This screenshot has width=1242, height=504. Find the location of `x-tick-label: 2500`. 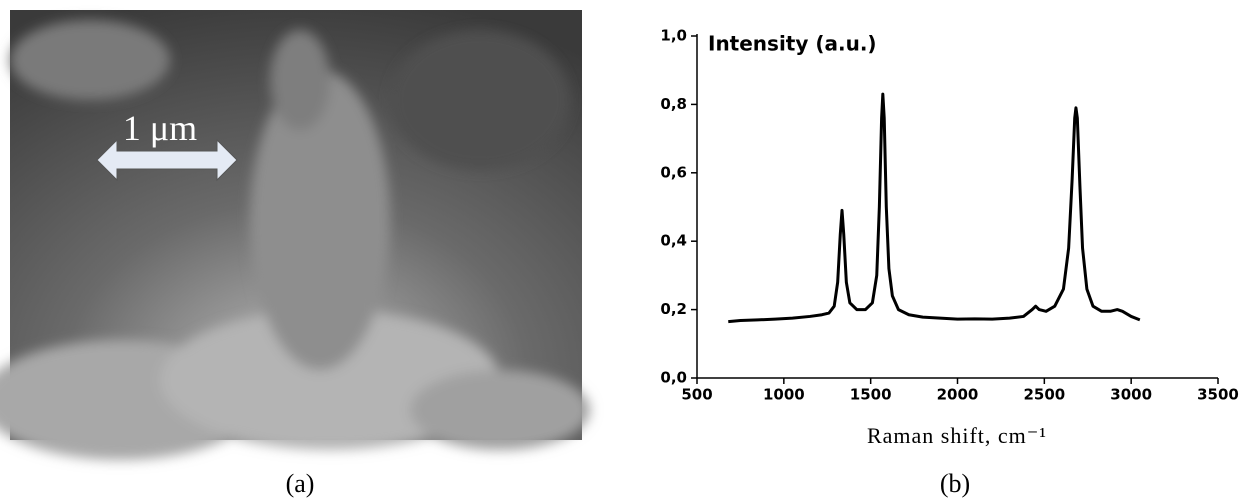

x-tick-label: 2500 is located at coordinates (1044, 395).